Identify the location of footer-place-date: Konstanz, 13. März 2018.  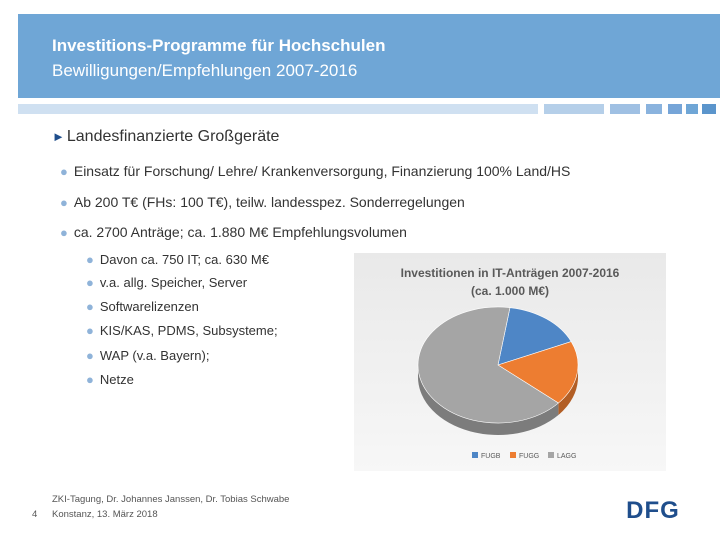
(105, 514).